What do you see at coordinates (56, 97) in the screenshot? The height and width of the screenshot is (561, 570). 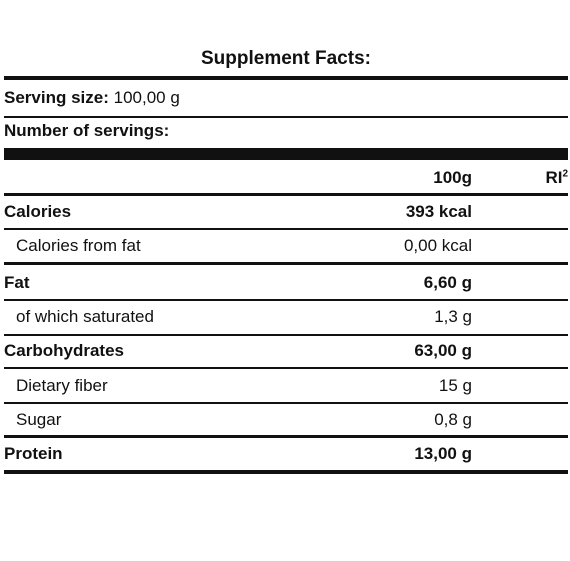 I see `serving-size-label: Serving size:` at bounding box center [56, 97].